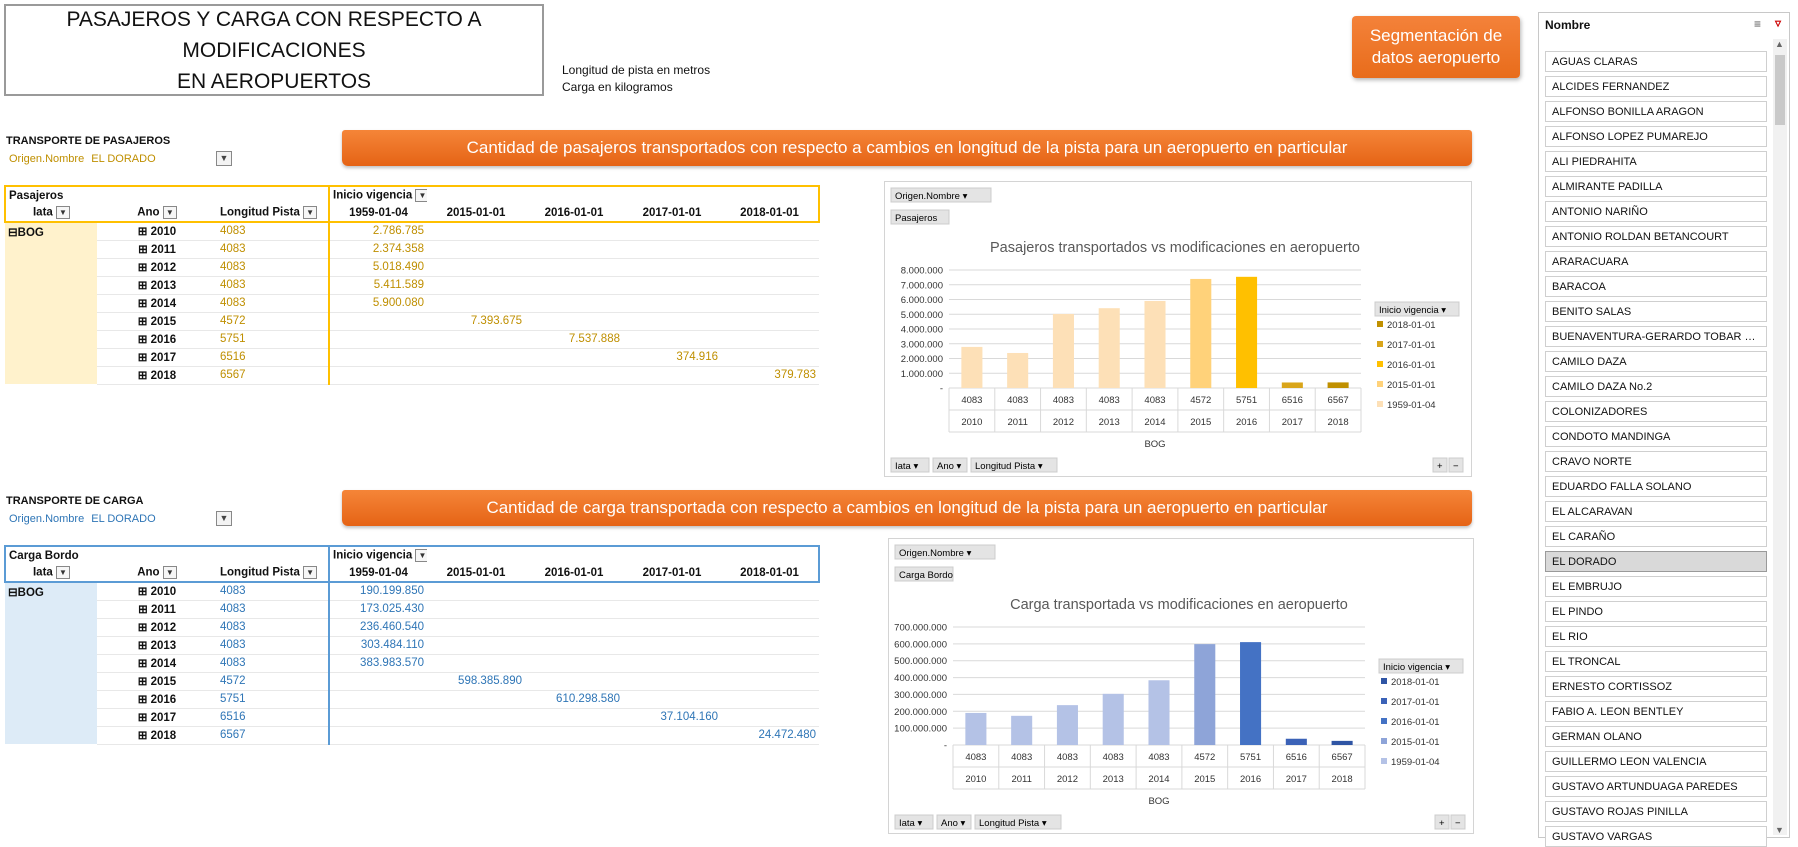  What do you see at coordinates (1656, 511) in the screenshot?
I see `slicer-item: EL ALCARAVAN` at bounding box center [1656, 511].